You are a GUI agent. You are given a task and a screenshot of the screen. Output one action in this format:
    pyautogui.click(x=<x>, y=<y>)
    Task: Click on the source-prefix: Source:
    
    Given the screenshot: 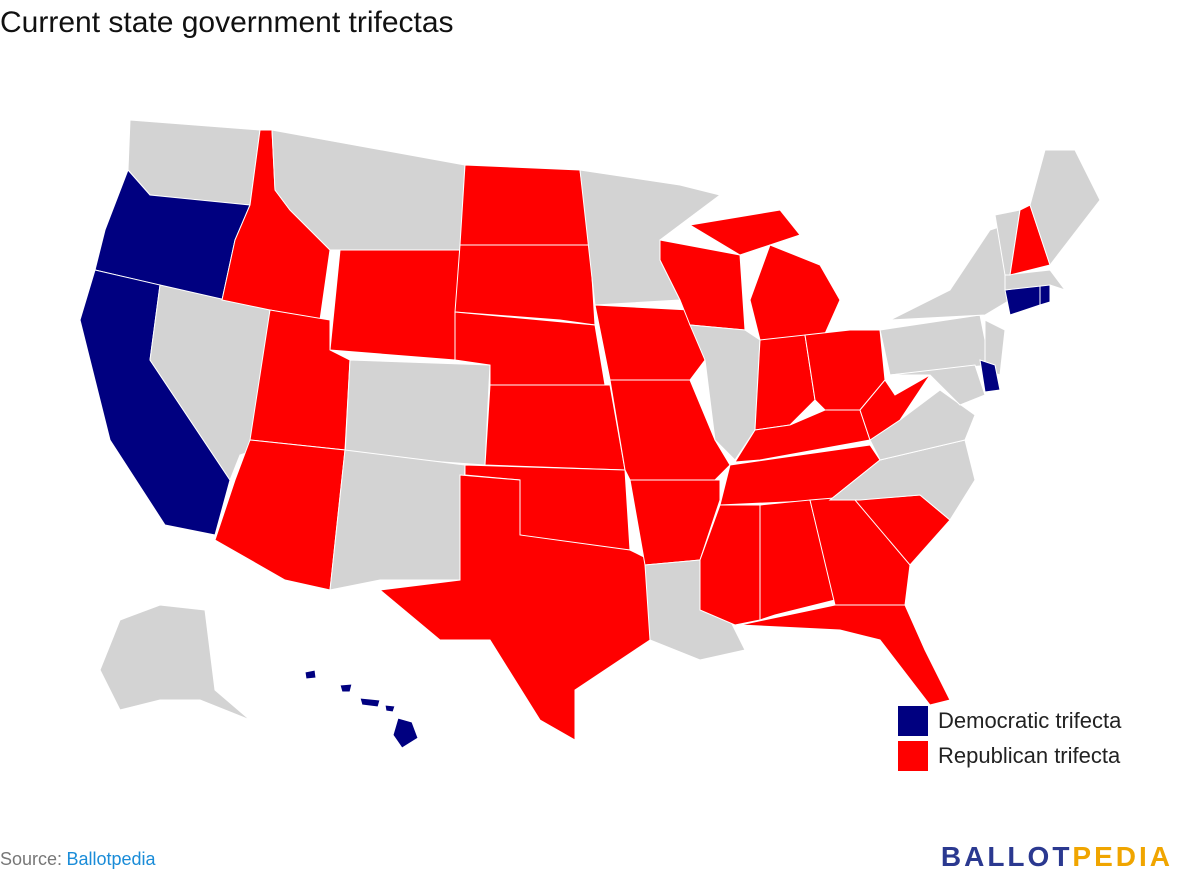 What is the action you would take?
    pyautogui.click(x=31, y=859)
    